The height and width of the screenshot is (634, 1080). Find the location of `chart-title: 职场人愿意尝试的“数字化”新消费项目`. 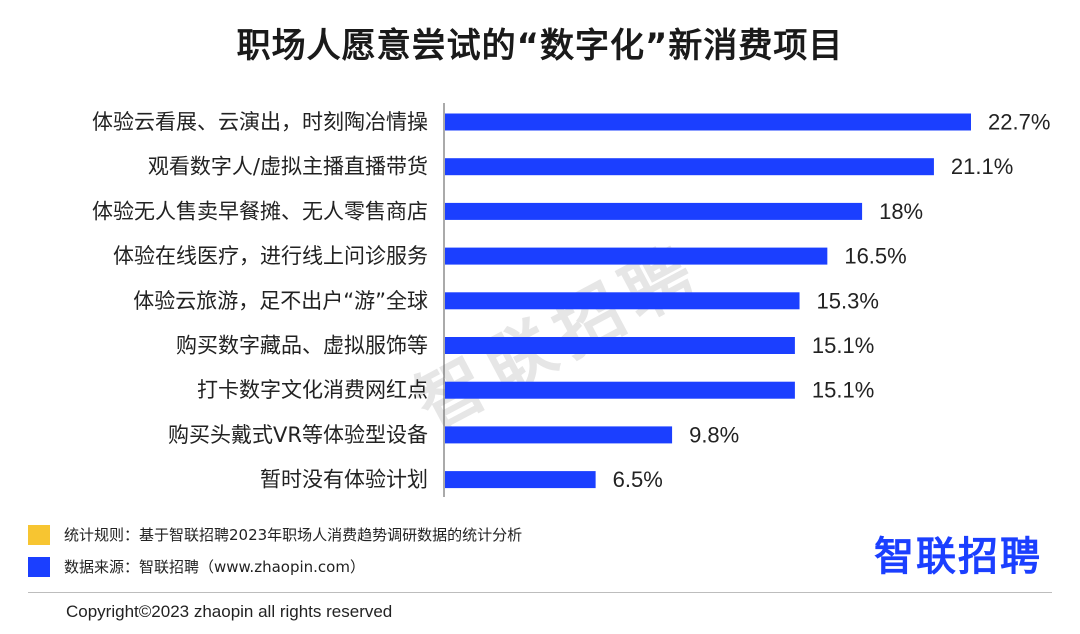

chart-title: 职场人愿意尝试的“数字化”新消费项目 is located at coordinates (540, 46).